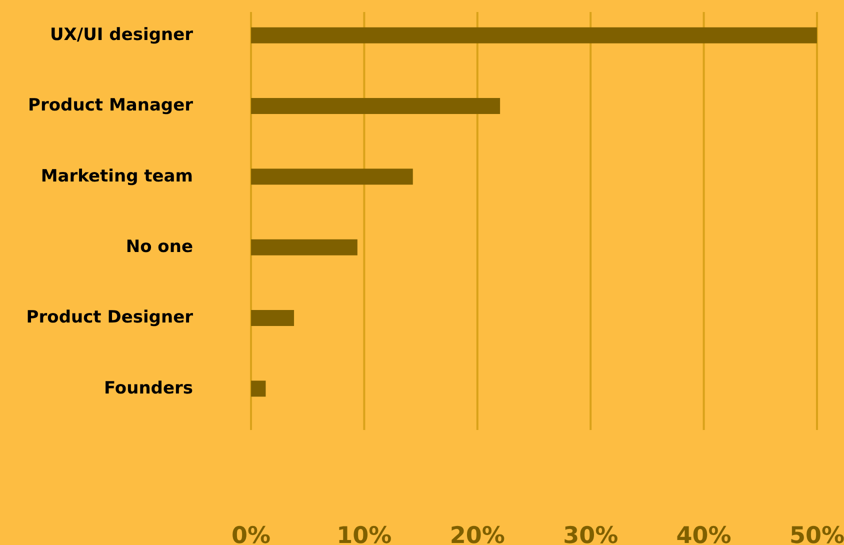 Image resolution: width=844 pixels, height=545 pixels. I want to click on y-tick-label: Founders, so click(148, 388).